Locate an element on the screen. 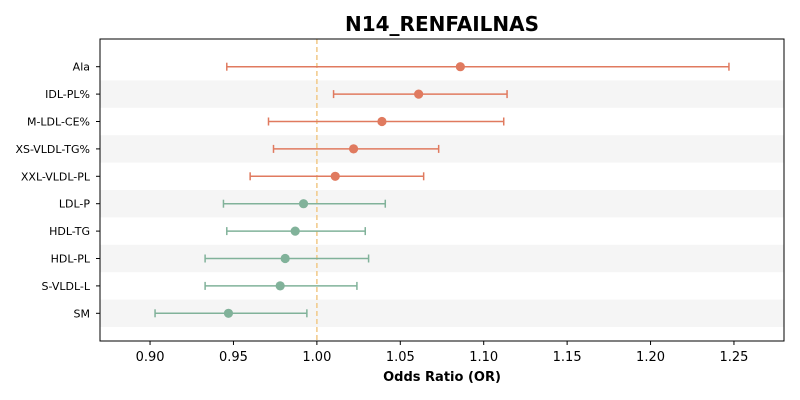 The height and width of the screenshot is (400, 800). y-tick-label: HDL-TG is located at coordinates (69, 231).